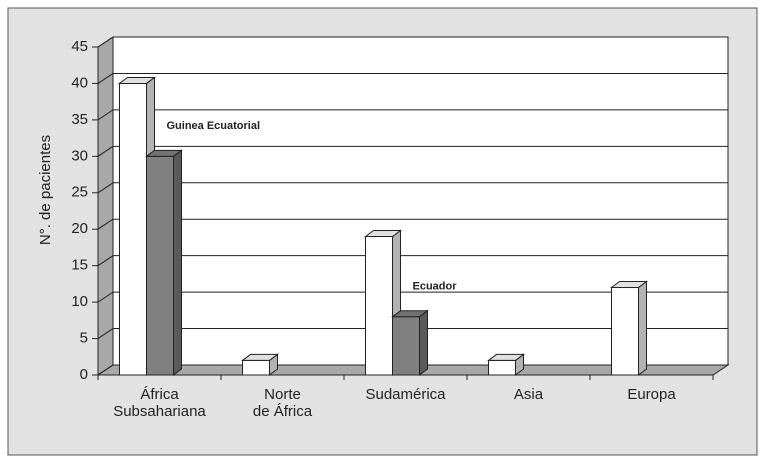 The image size is (765, 467). Describe the element at coordinates (405, 394) in the screenshot. I see `x-tick-label: Sudamérica` at that location.